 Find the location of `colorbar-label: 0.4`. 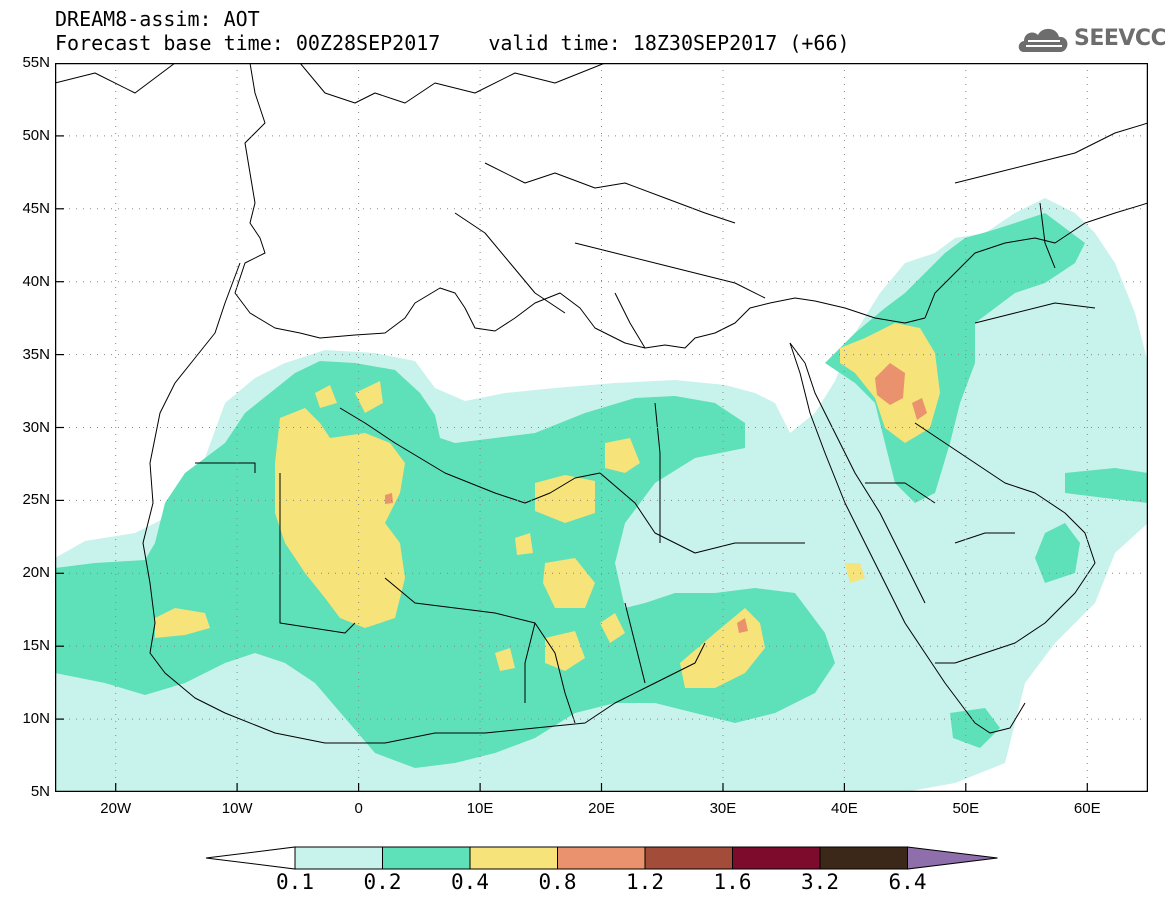

colorbar-label: 0.4 is located at coordinates (470, 882).